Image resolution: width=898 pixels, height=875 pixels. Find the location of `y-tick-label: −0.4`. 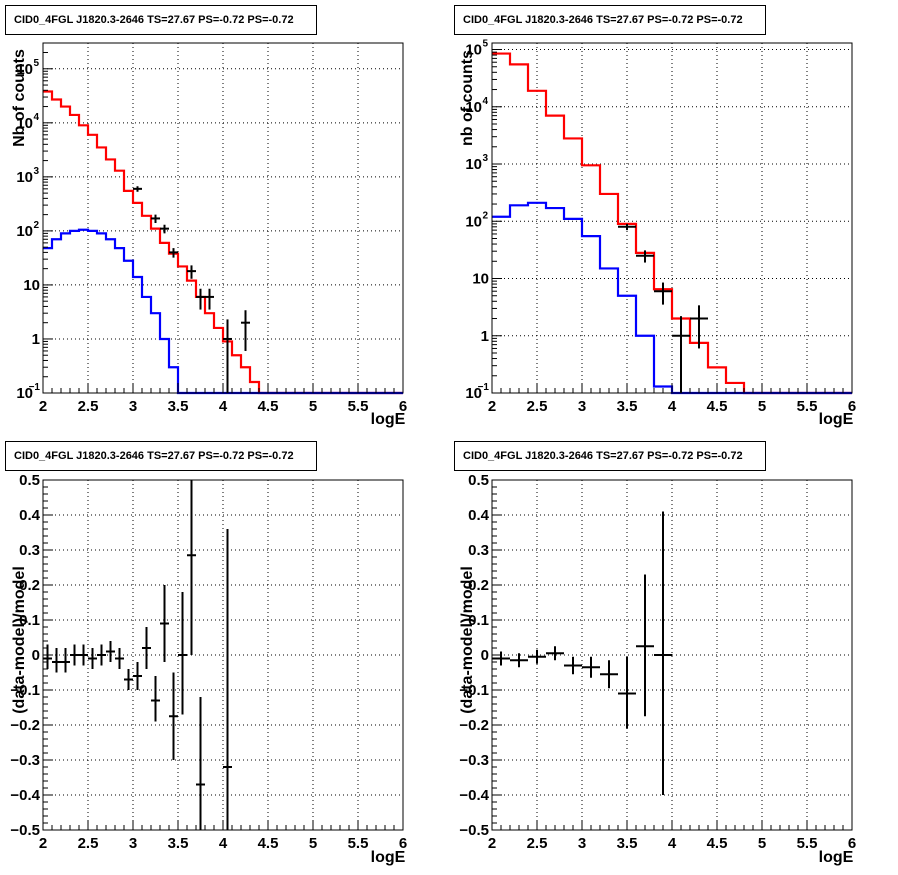

y-tick-label: −0.4 is located at coordinates (25, 795).